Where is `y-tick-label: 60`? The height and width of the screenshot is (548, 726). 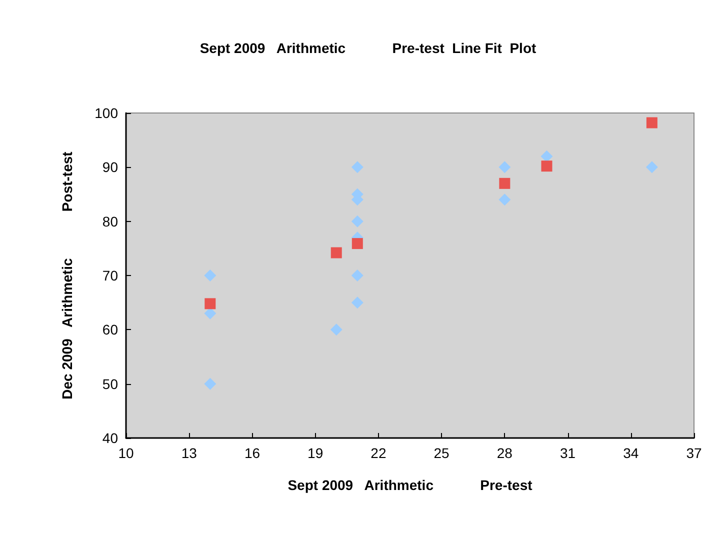 y-tick-label: 60 is located at coordinates (110, 330).